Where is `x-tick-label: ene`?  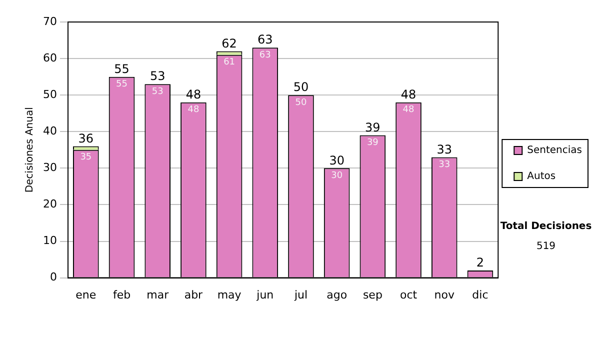
x-tick-label: ene is located at coordinates (86, 295).